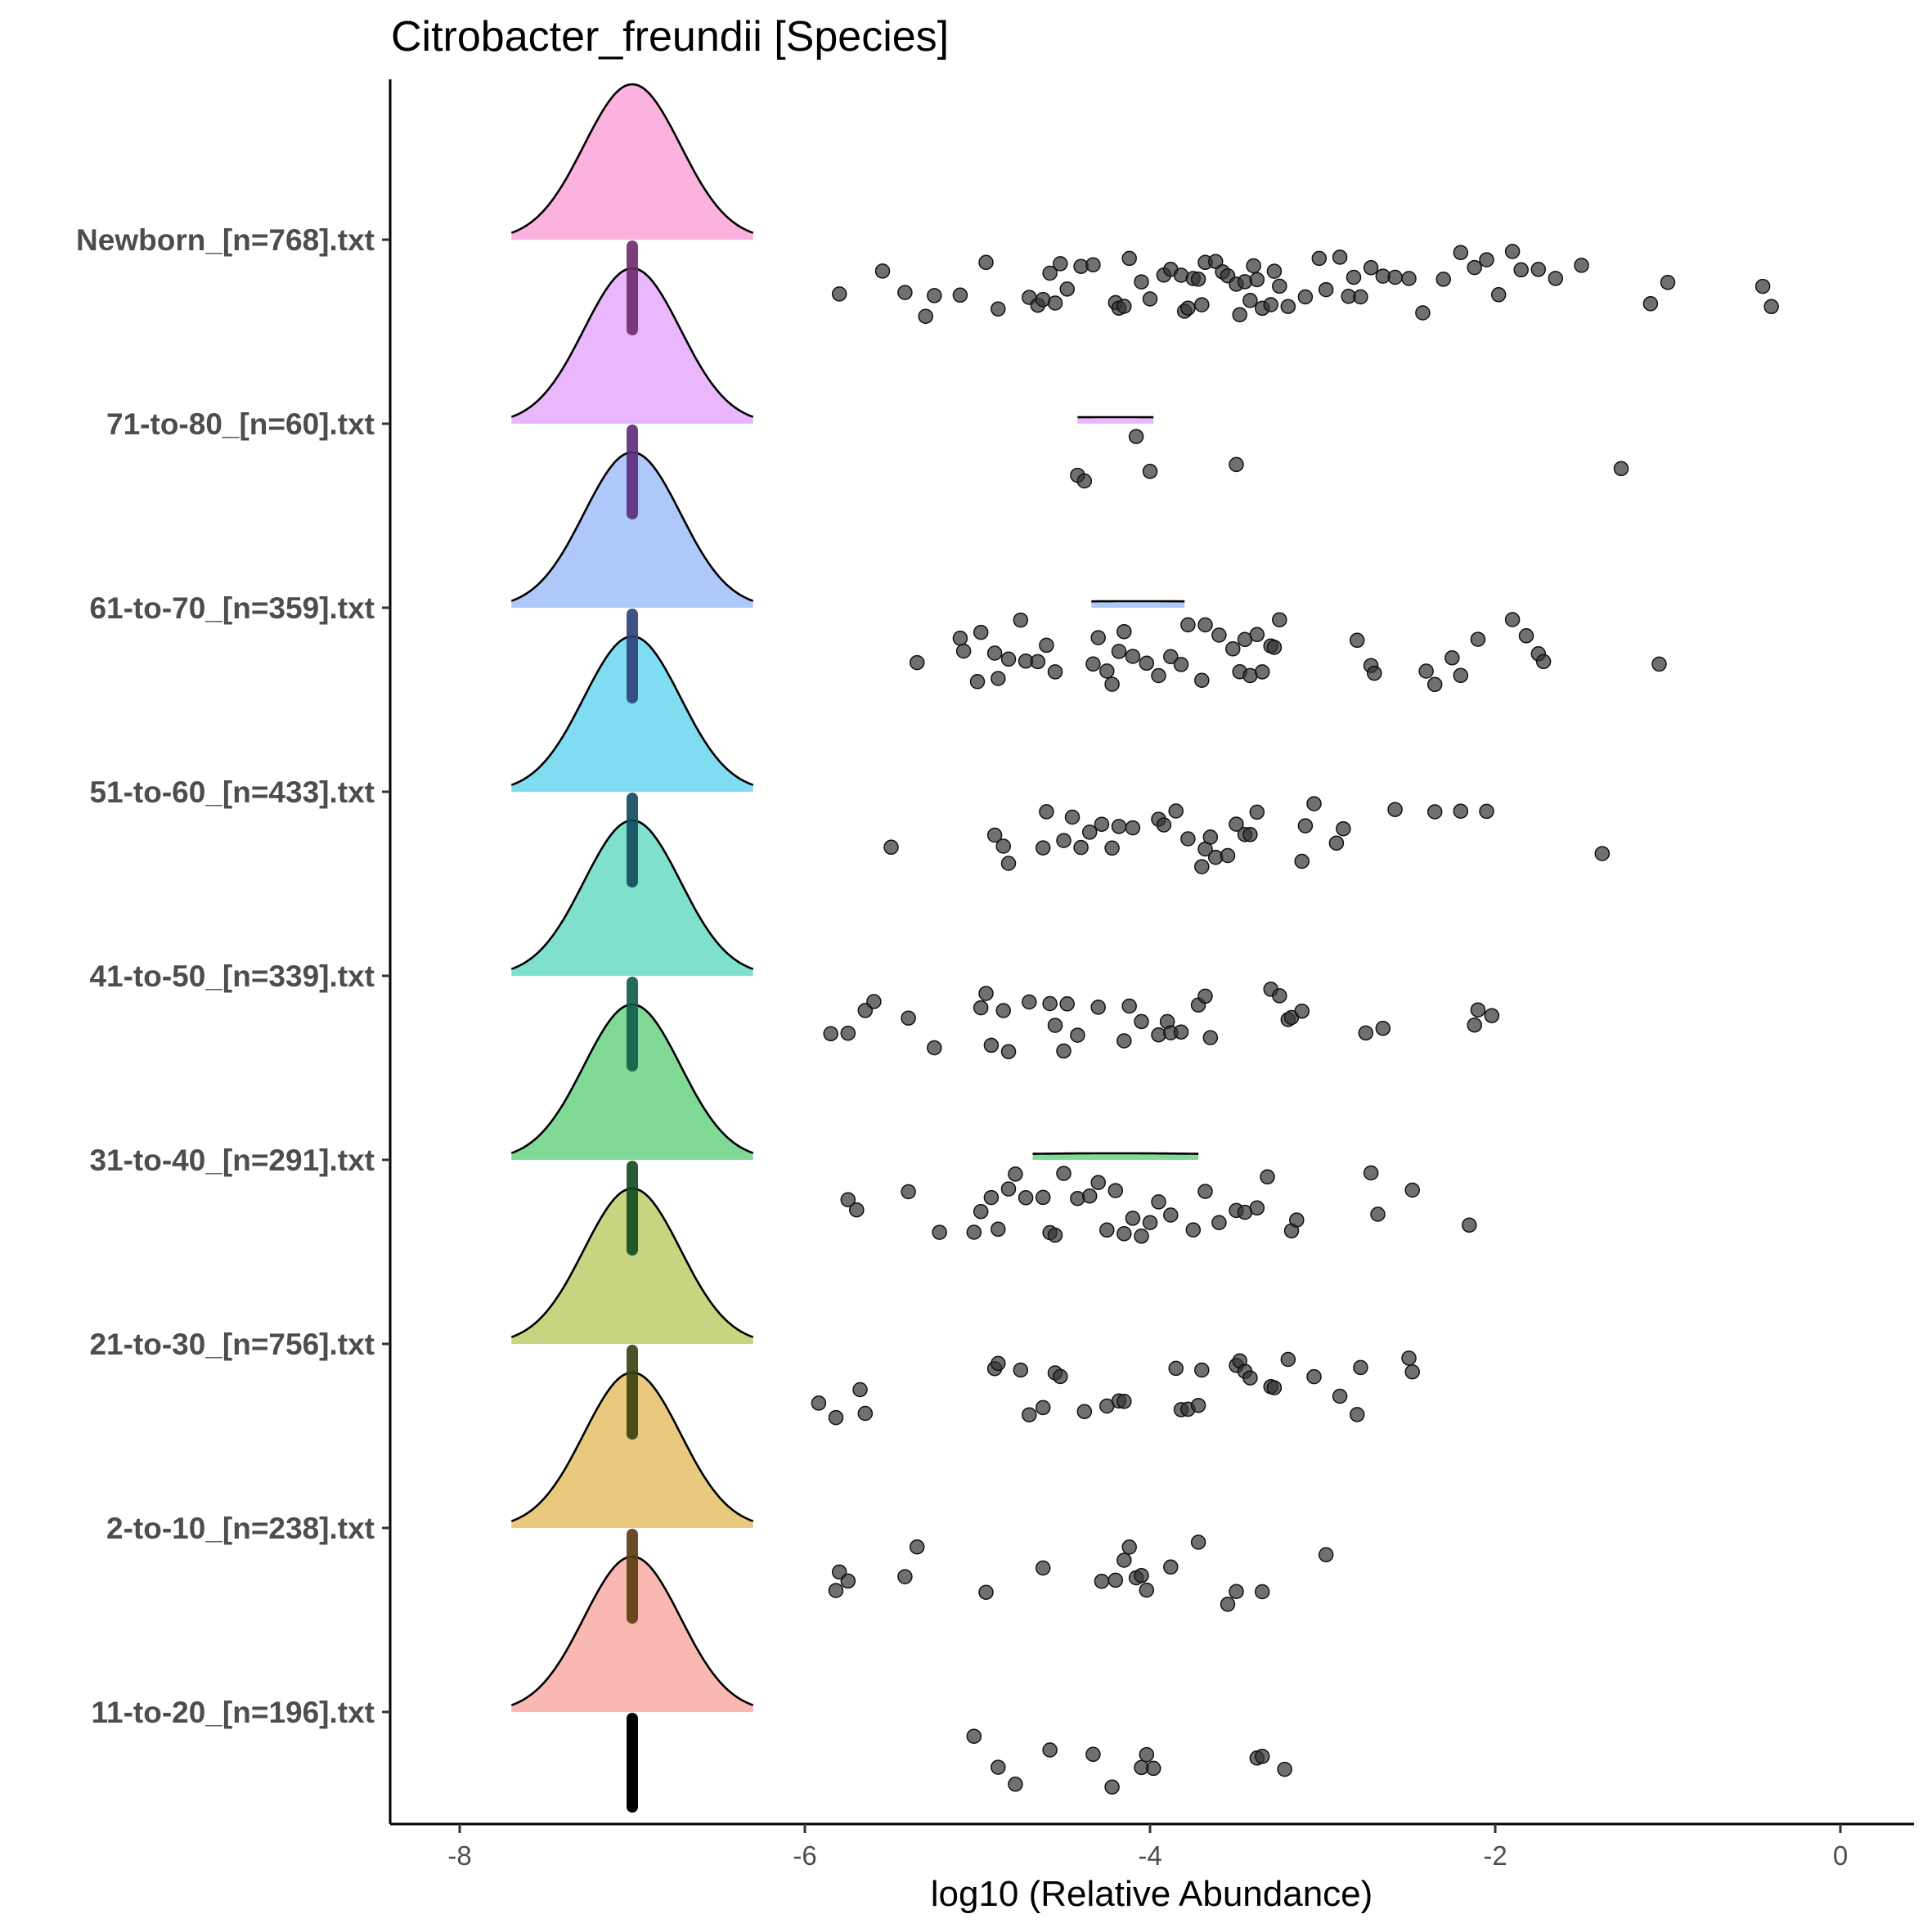 The height and width of the screenshot is (1932, 1932). I want to click on y-tick-label-4: 41-to-50_[n=339].txt, so click(232, 976).